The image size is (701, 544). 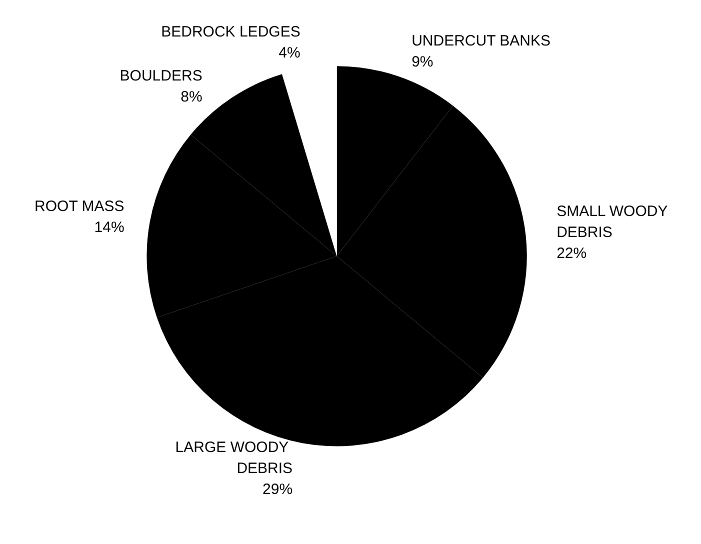 I want to click on data-label: 8%, so click(x=191, y=97).